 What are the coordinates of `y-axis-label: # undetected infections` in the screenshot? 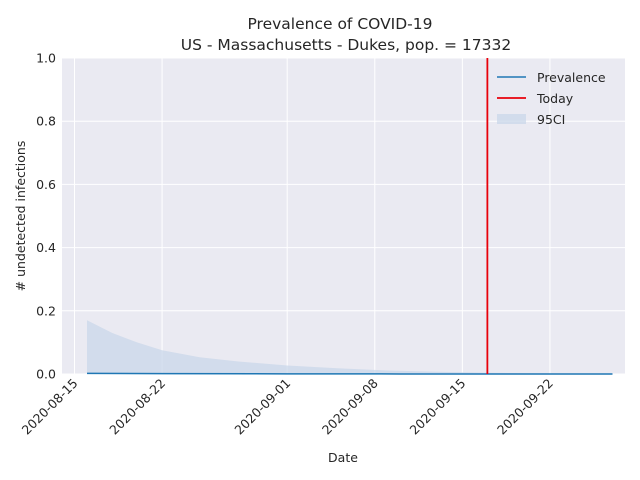 It's located at (20, 216).